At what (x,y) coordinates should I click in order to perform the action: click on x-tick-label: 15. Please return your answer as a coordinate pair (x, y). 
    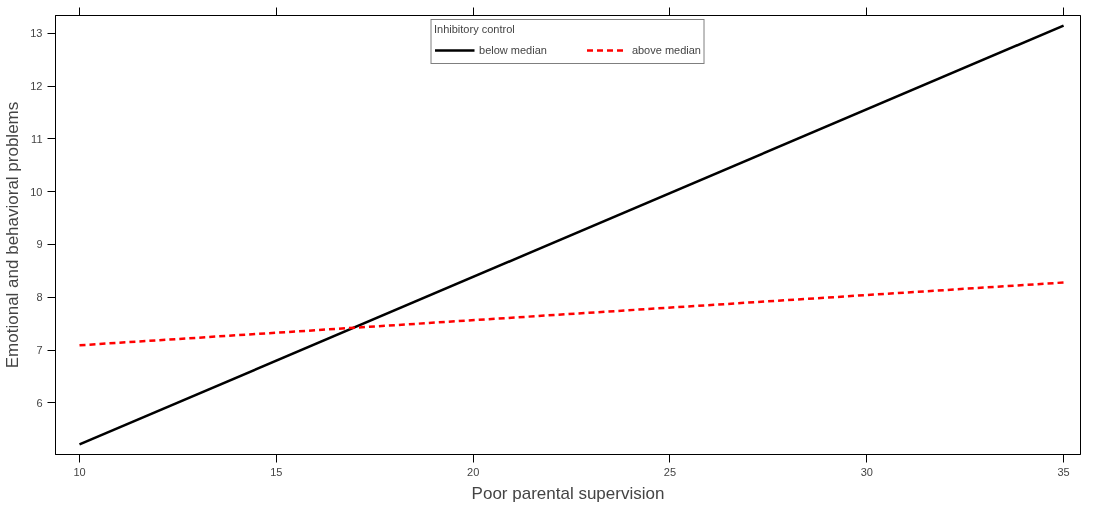
    Looking at the image, I should click on (276, 471).